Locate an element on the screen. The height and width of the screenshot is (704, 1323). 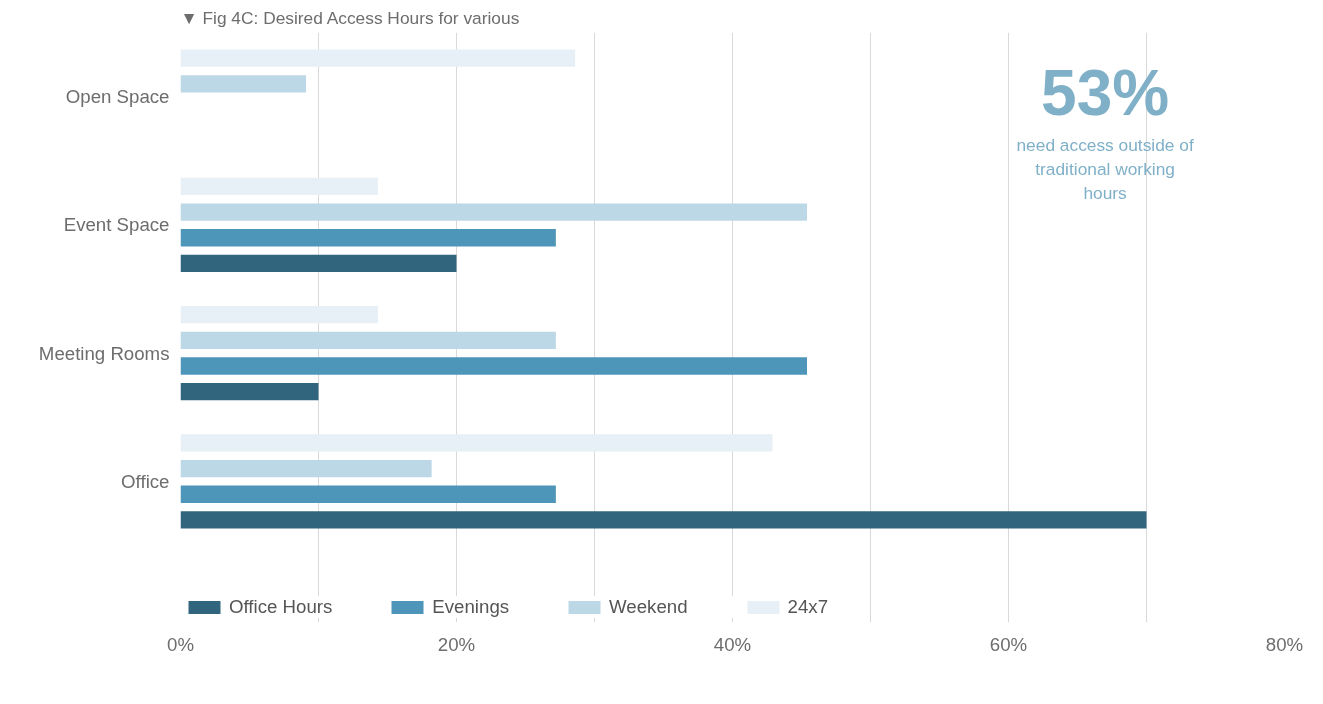
x-tick-label: 40% is located at coordinates (732, 644).